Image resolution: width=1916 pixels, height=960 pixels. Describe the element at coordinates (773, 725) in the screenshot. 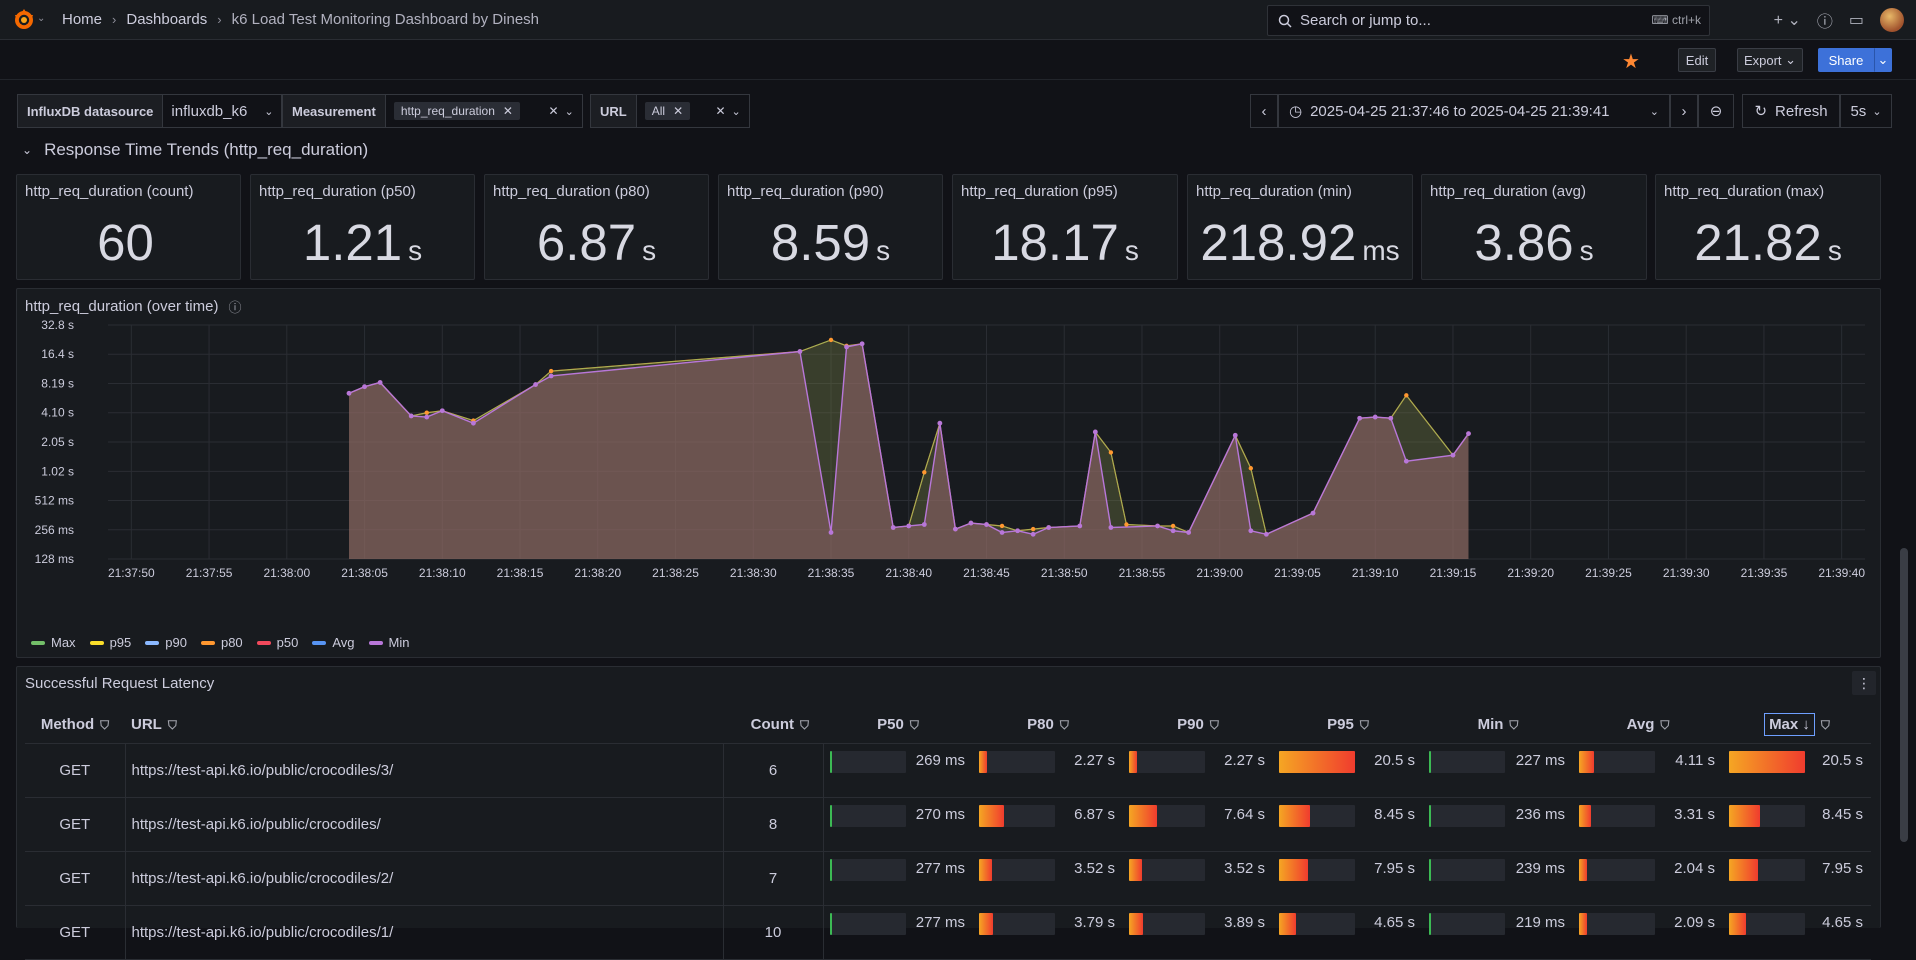

I see `column-header-count: Count ⛉` at that location.